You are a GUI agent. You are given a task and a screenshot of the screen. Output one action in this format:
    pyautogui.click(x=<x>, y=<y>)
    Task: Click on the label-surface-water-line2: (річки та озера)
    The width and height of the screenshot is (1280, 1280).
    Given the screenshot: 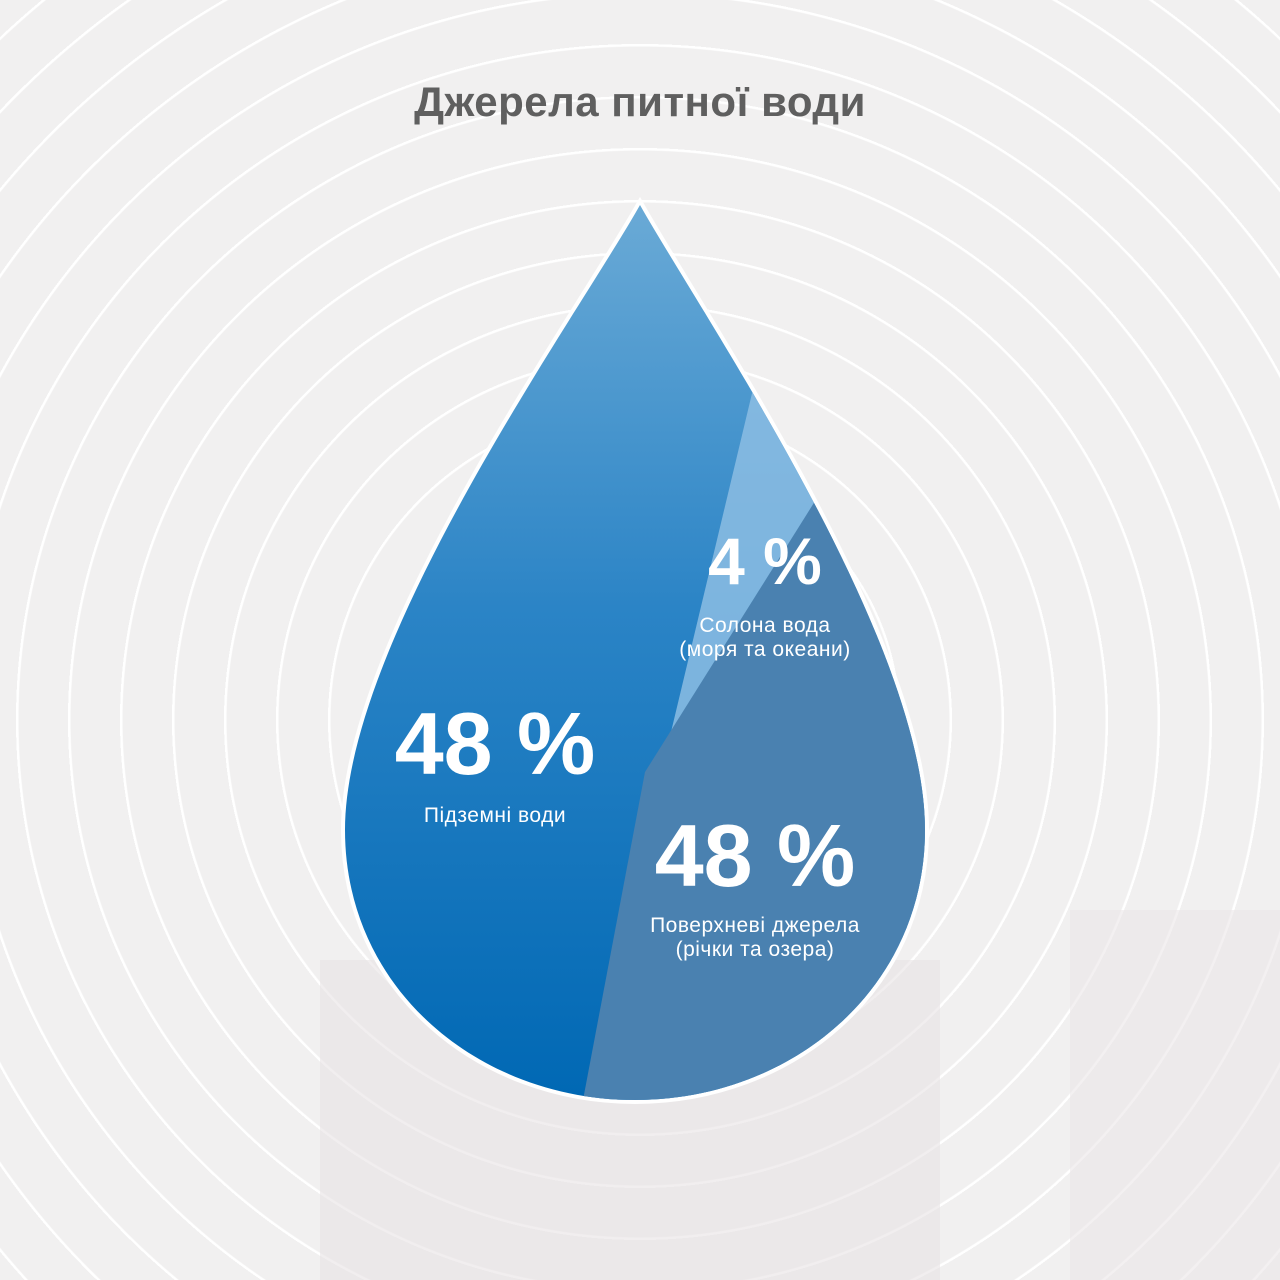 What is the action you would take?
    pyautogui.click(x=755, y=949)
    